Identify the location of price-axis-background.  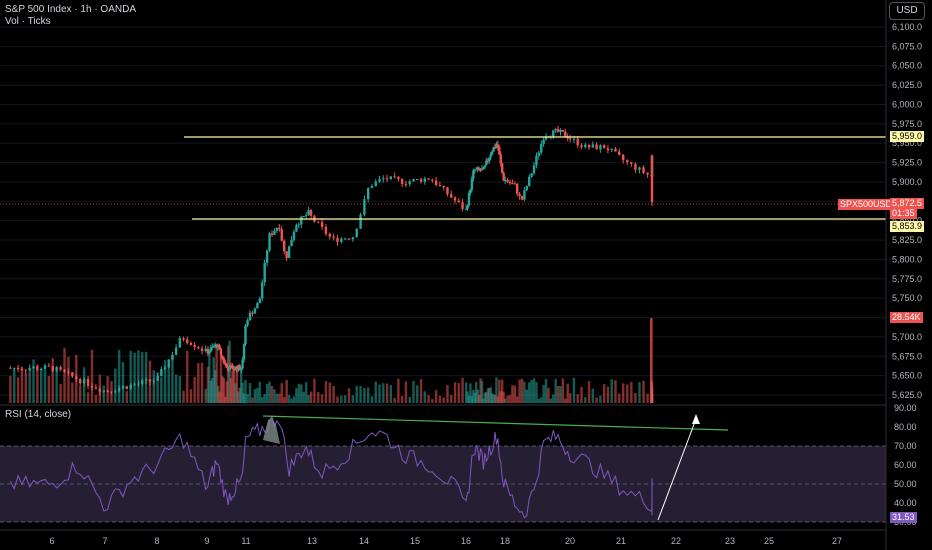
(909, 275).